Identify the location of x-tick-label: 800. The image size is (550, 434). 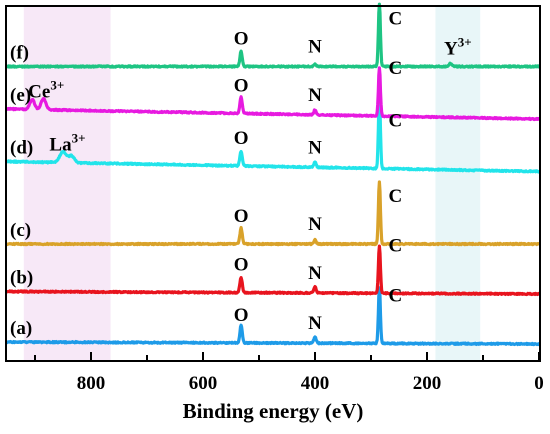
(91, 383).